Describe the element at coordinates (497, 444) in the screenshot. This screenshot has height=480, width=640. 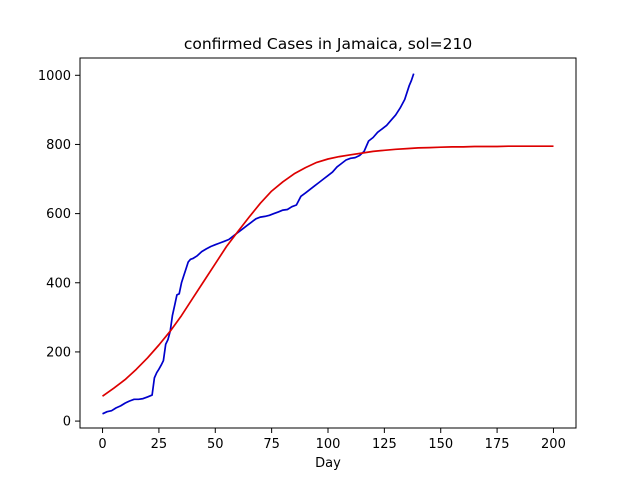
I see `x-tick-label: 175` at that location.